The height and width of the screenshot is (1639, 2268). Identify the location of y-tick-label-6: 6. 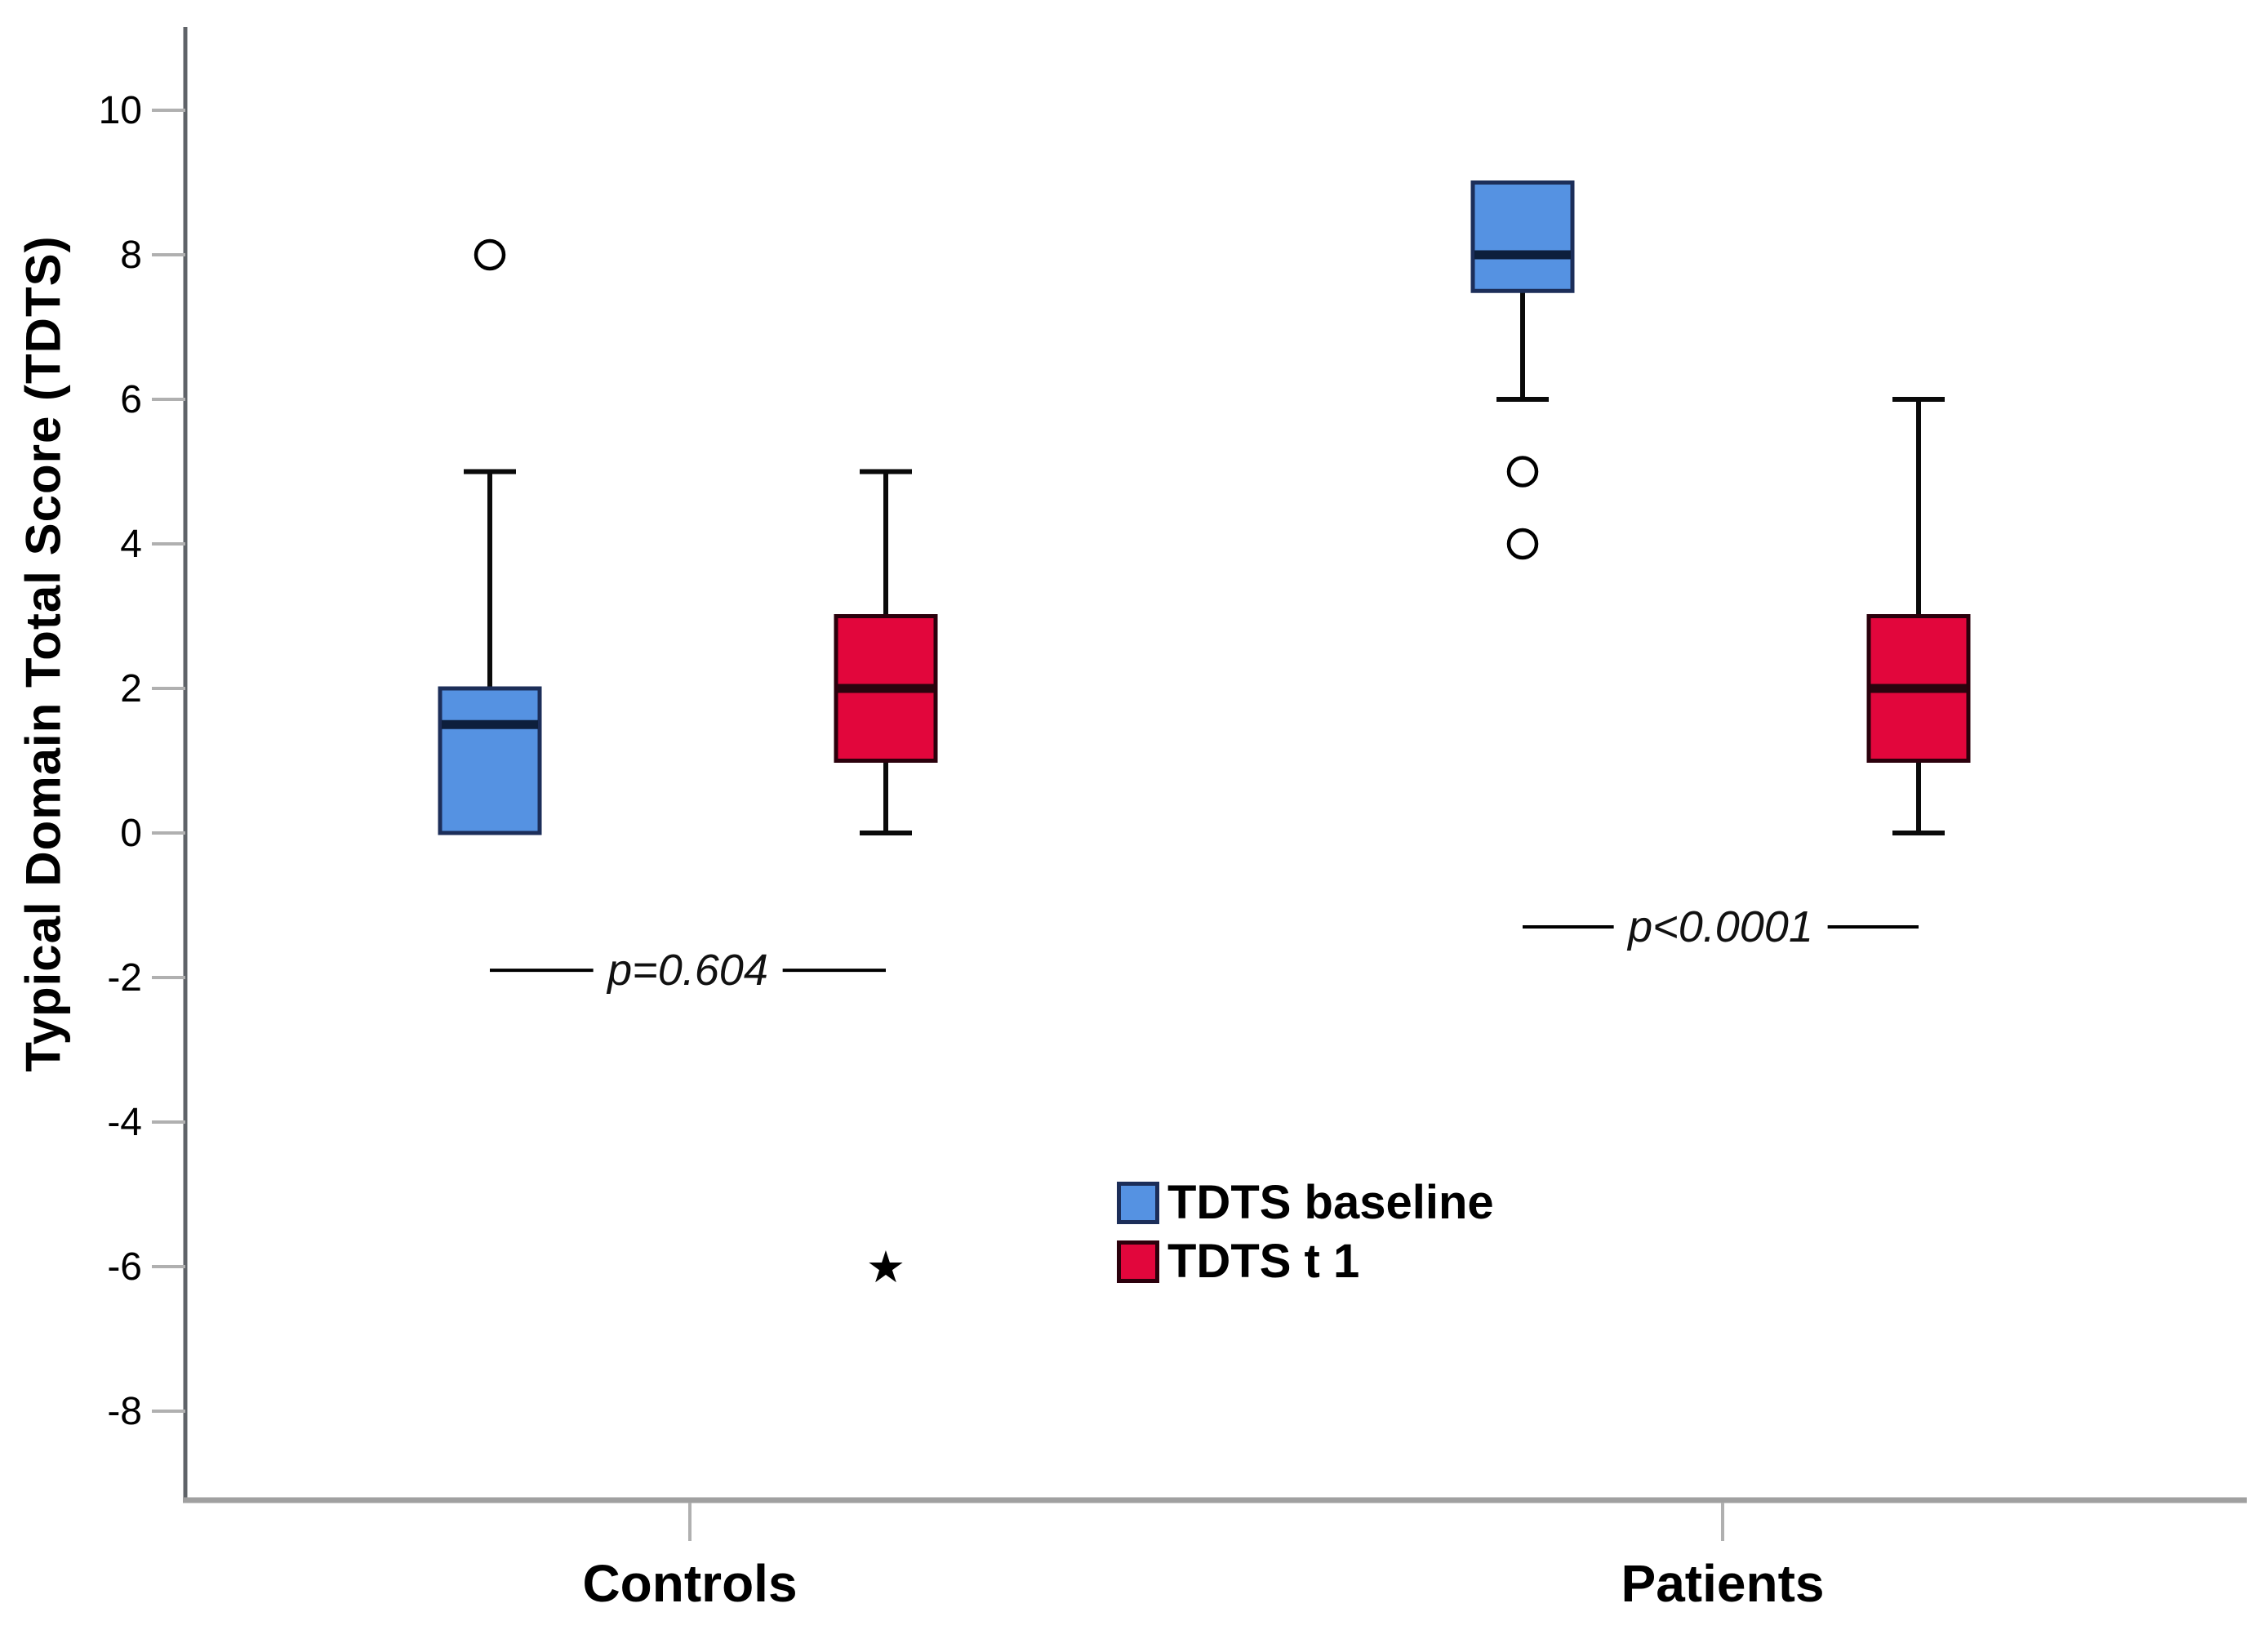
(131, 399).